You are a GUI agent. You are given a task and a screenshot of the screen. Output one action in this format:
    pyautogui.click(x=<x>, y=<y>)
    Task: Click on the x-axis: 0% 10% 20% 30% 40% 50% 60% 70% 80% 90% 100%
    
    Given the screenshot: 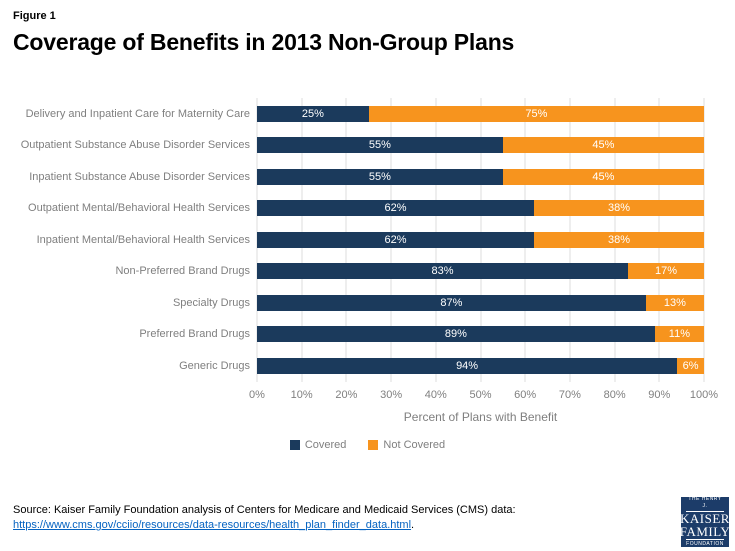 What is the action you would take?
    pyautogui.click(x=483, y=395)
    